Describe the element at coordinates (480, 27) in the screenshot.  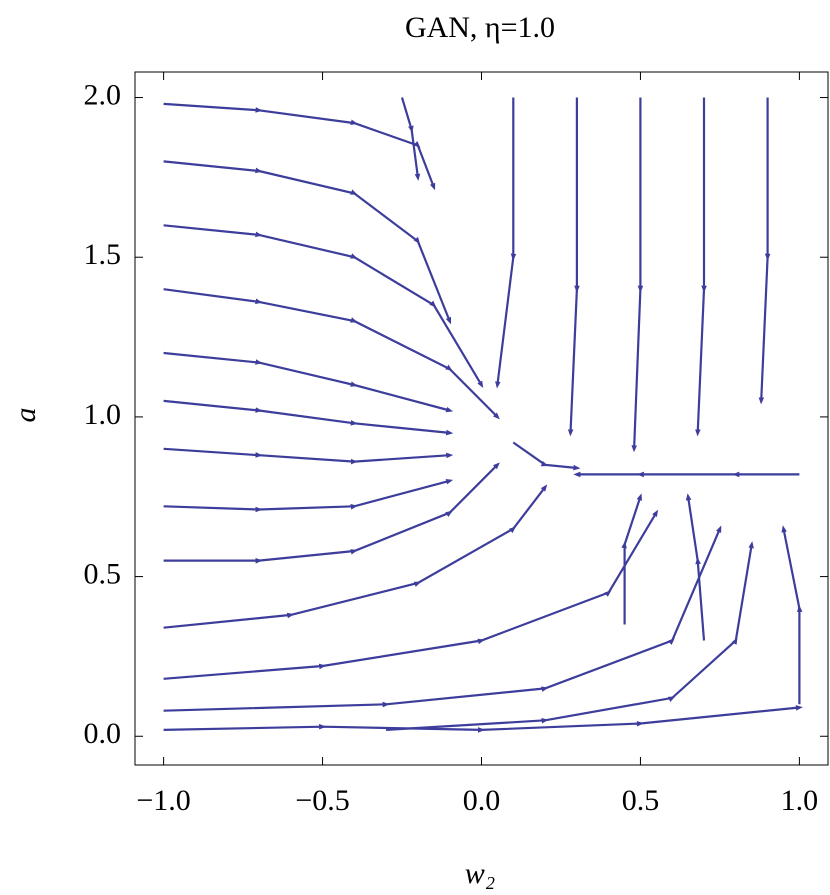
I see `chart-title: GAN, η=1.0` at that location.